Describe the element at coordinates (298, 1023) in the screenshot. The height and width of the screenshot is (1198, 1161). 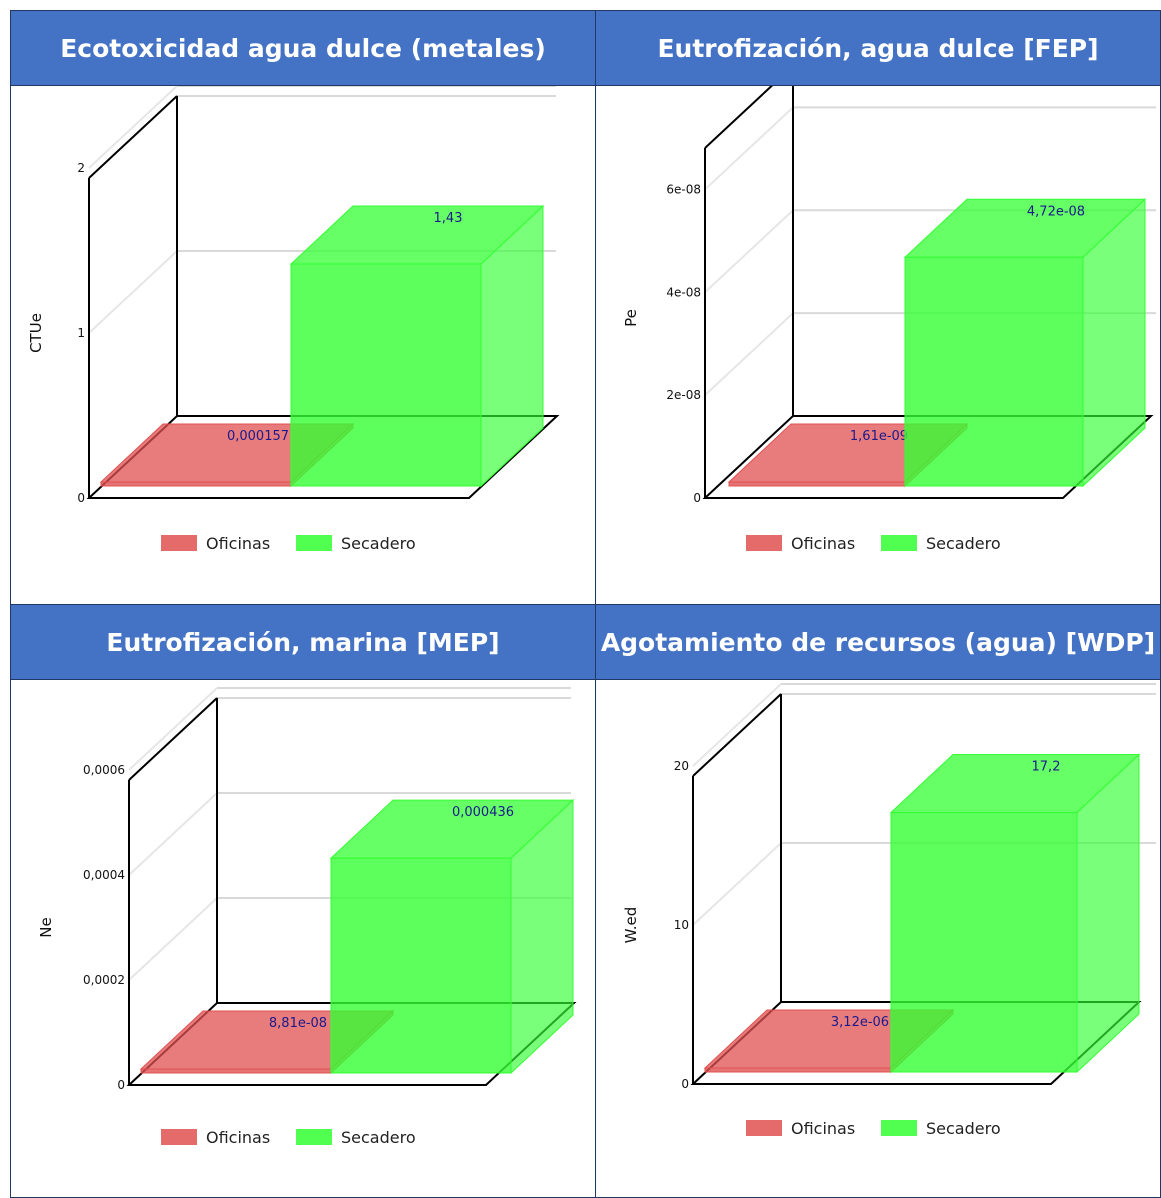
I see `data-label: 8,81e-08` at that location.